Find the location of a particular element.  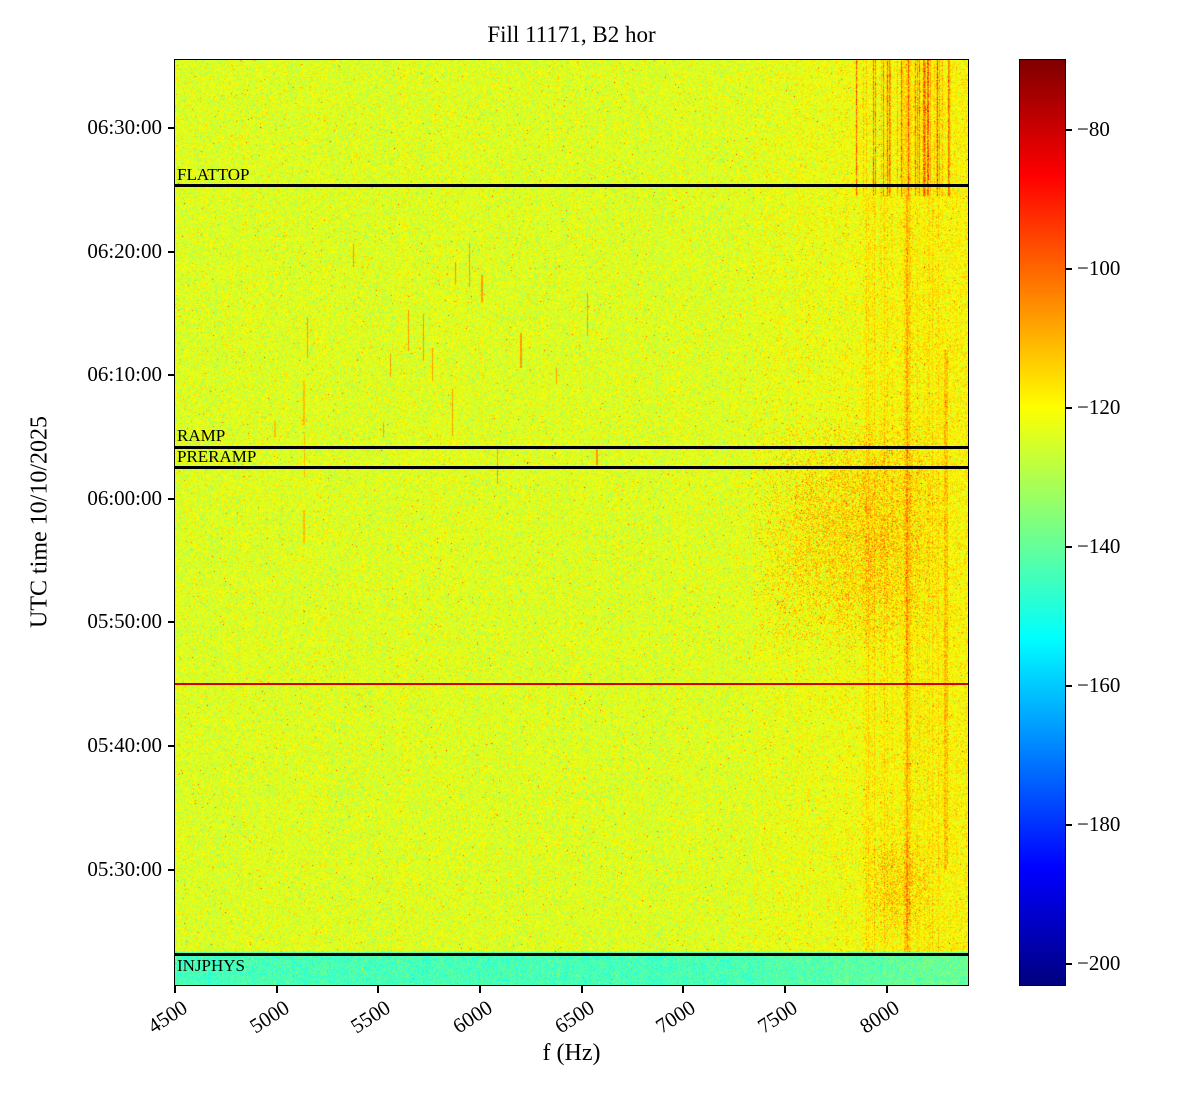

annotation-line-flattop is located at coordinates (571, 186).